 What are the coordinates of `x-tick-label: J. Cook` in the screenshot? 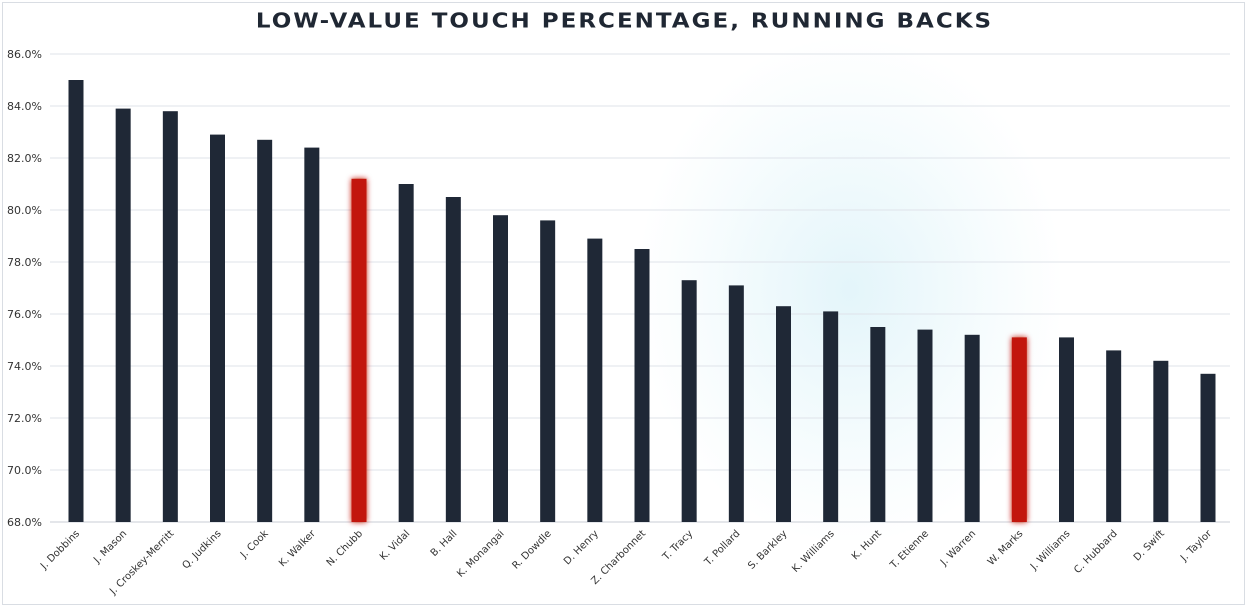 It's located at (254, 544).